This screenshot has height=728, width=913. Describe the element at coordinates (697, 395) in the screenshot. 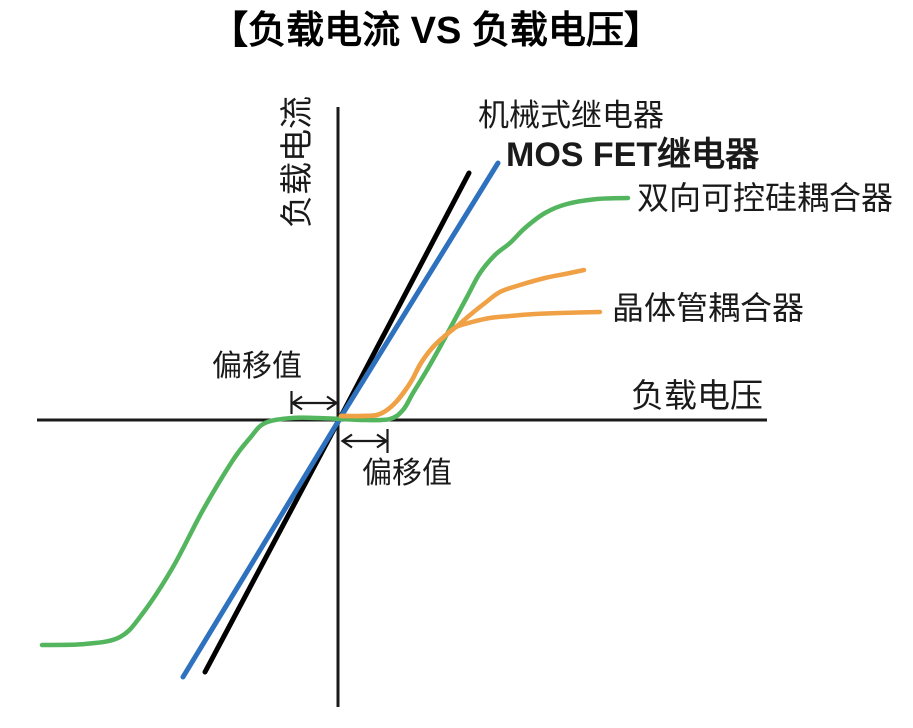

I see `x-axis-label: 负载电压` at that location.